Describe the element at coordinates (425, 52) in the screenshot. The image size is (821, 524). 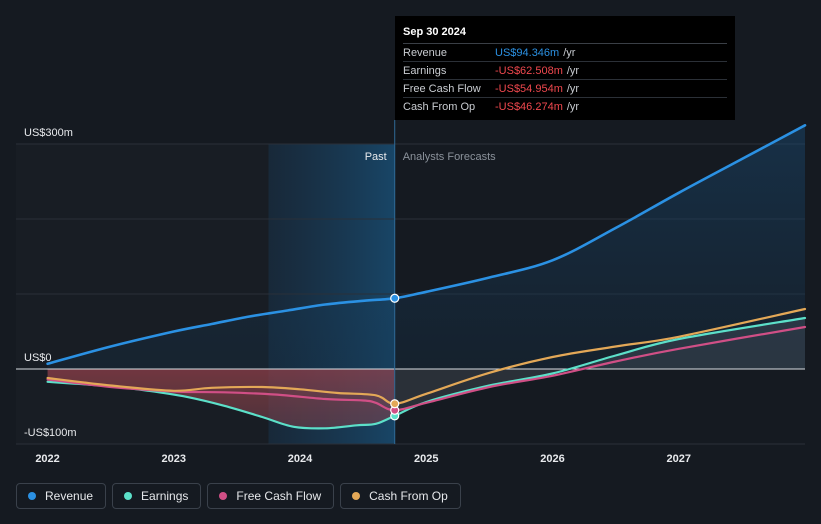
I see `tooltip-label: Revenue` at that location.